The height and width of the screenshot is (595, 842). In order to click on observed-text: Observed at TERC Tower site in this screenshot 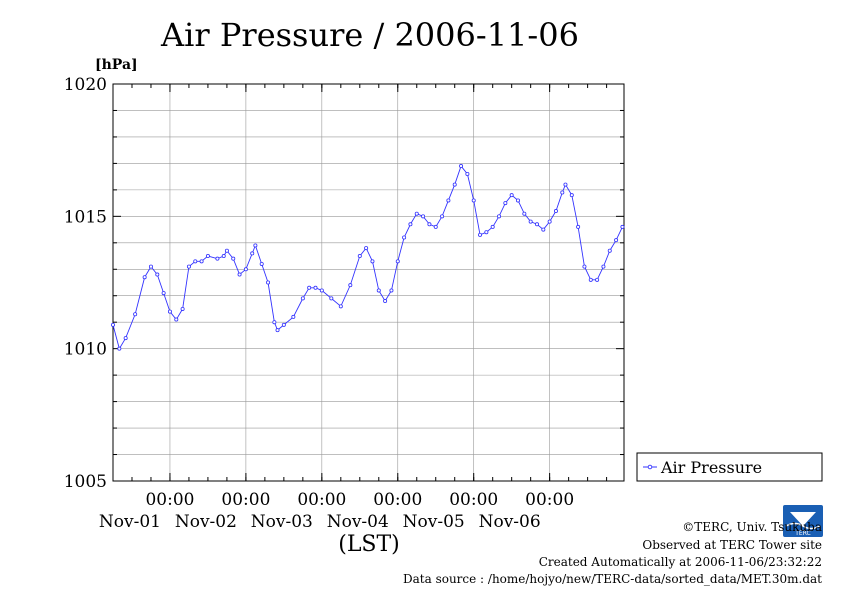, I will do `click(732, 545)`.